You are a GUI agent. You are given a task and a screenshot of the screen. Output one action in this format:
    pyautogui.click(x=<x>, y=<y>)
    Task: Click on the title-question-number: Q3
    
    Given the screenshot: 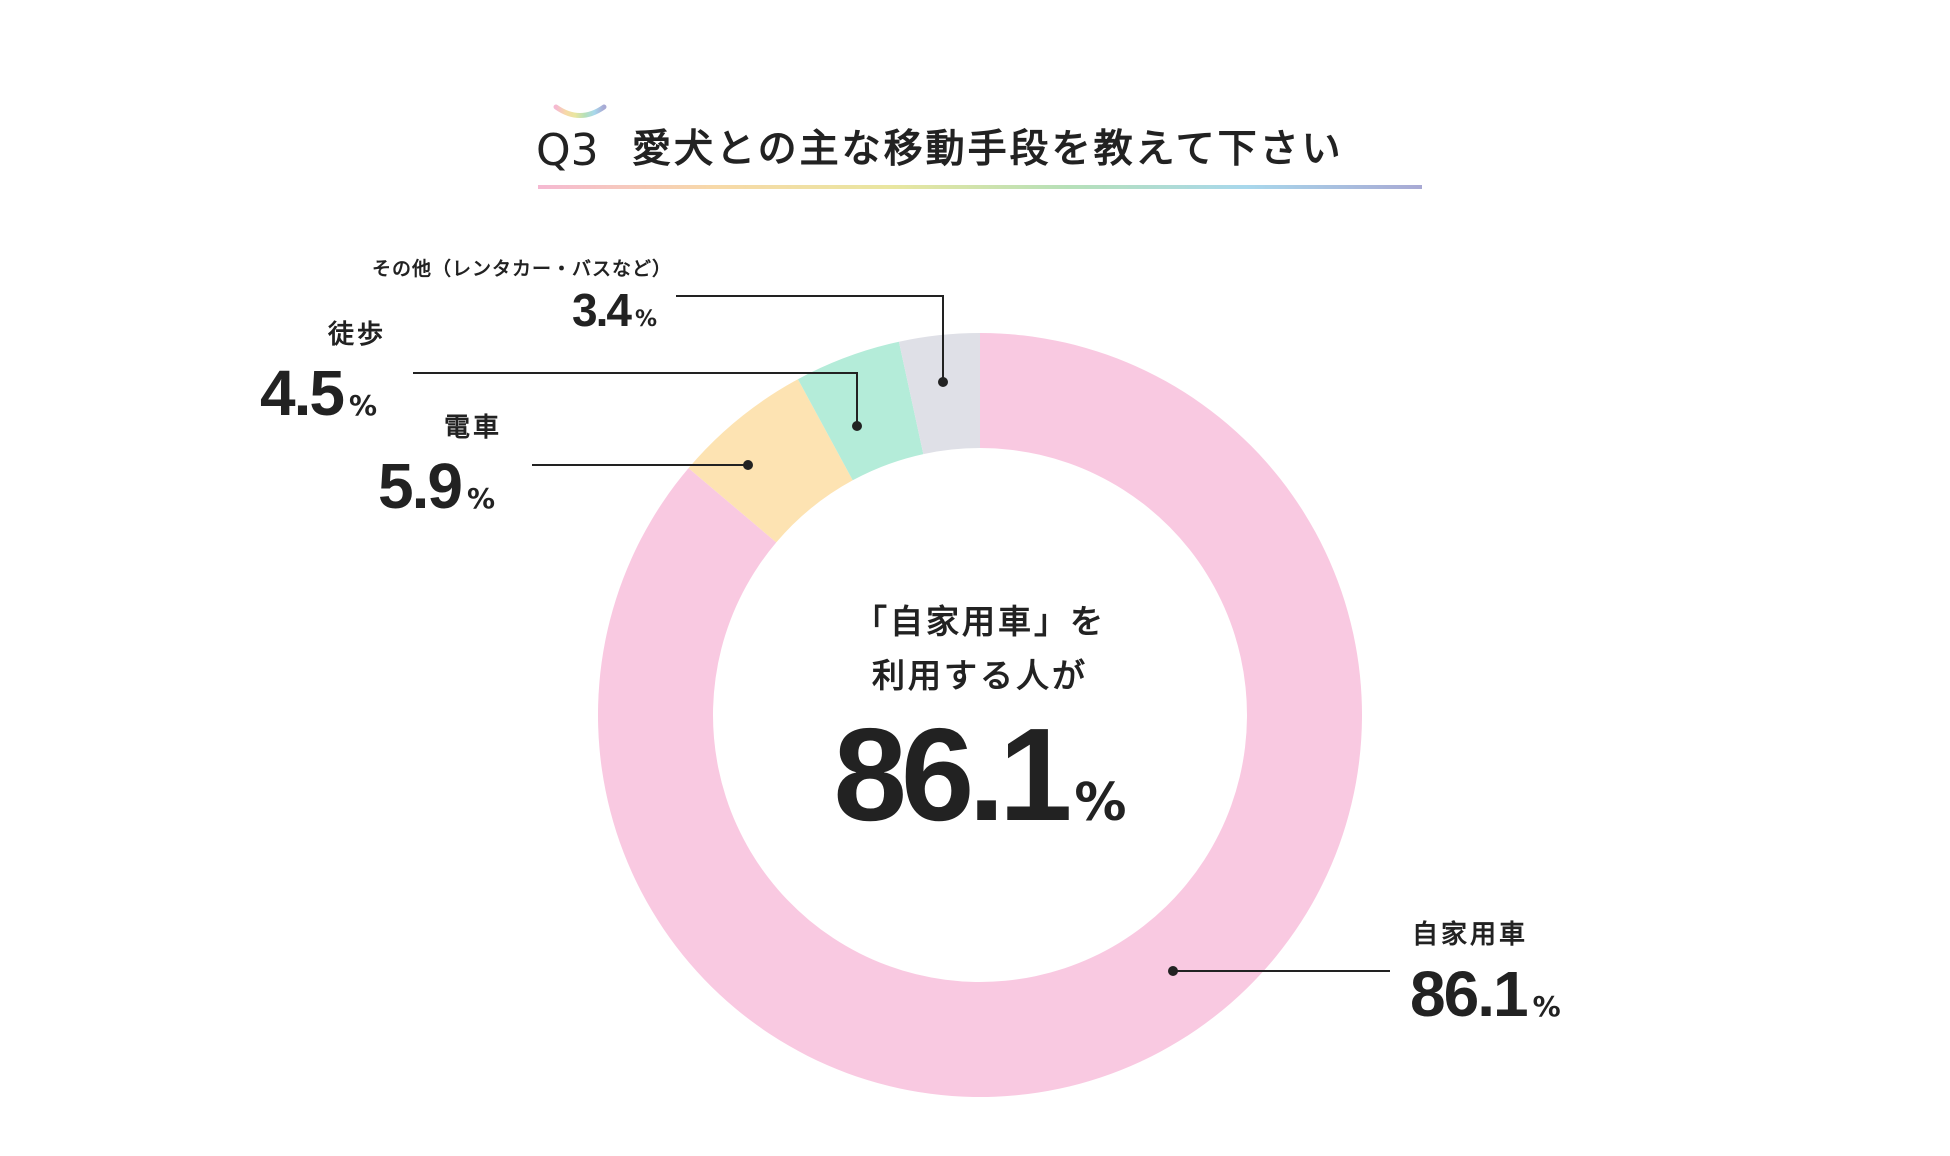 What is the action you would take?
    pyautogui.click(x=567, y=150)
    